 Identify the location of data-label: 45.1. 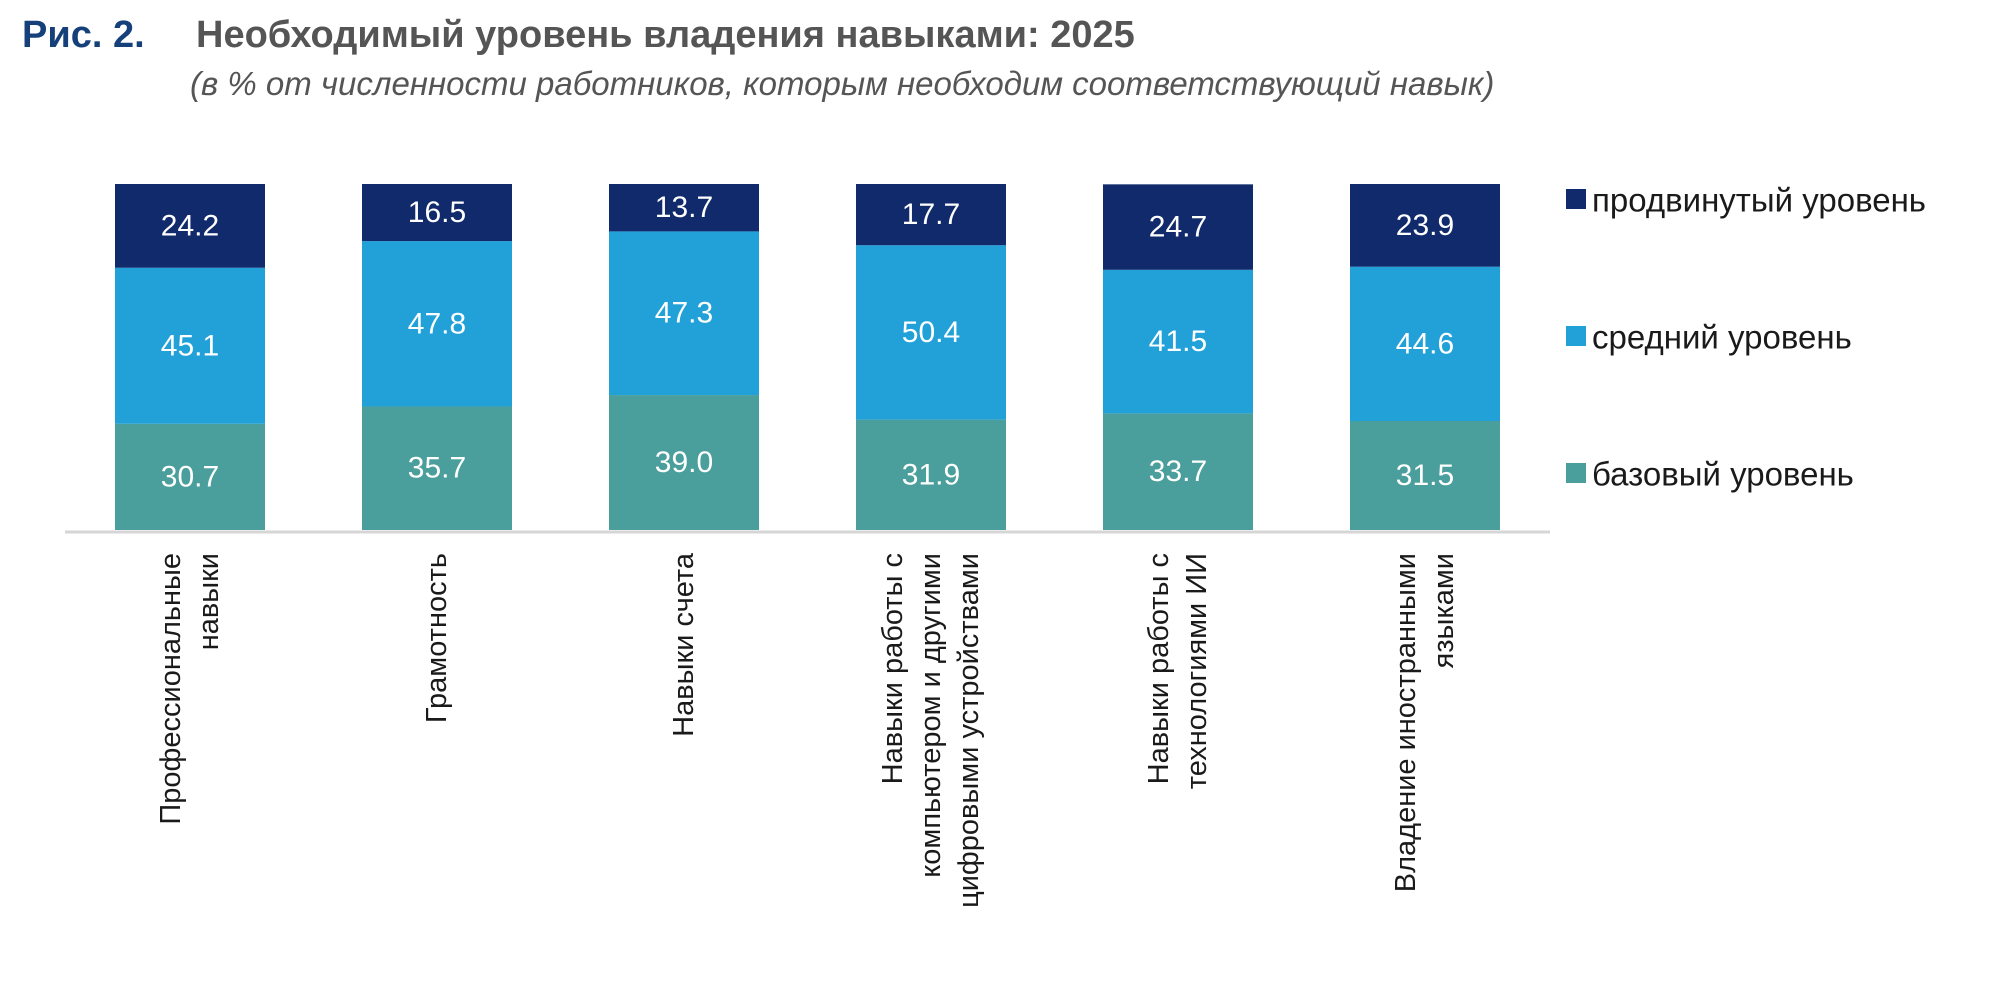
(190, 345).